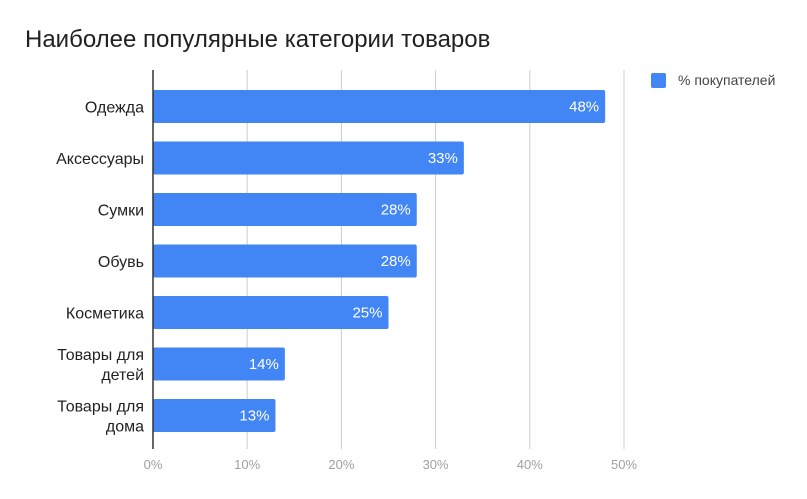 The width and height of the screenshot is (807, 499). What do you see at coordinates (114, 108) in the screenshot?
I see `category-label: Одежда` at bounding box center [114, 108].